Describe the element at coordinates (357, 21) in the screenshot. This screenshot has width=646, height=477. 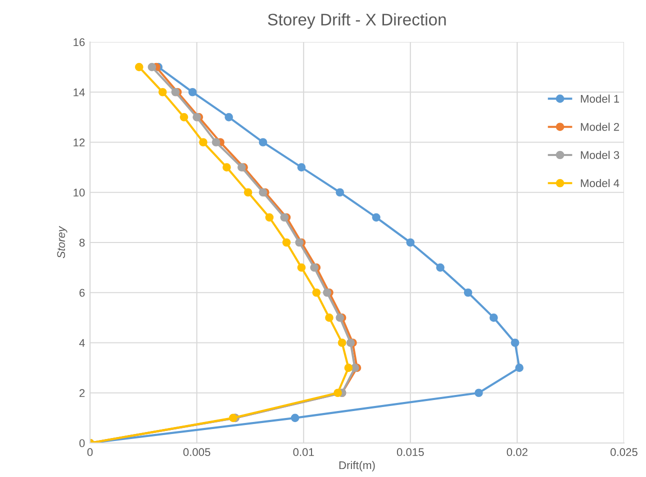
I see `chart-title: Storey Drift - X Direction` at that location.